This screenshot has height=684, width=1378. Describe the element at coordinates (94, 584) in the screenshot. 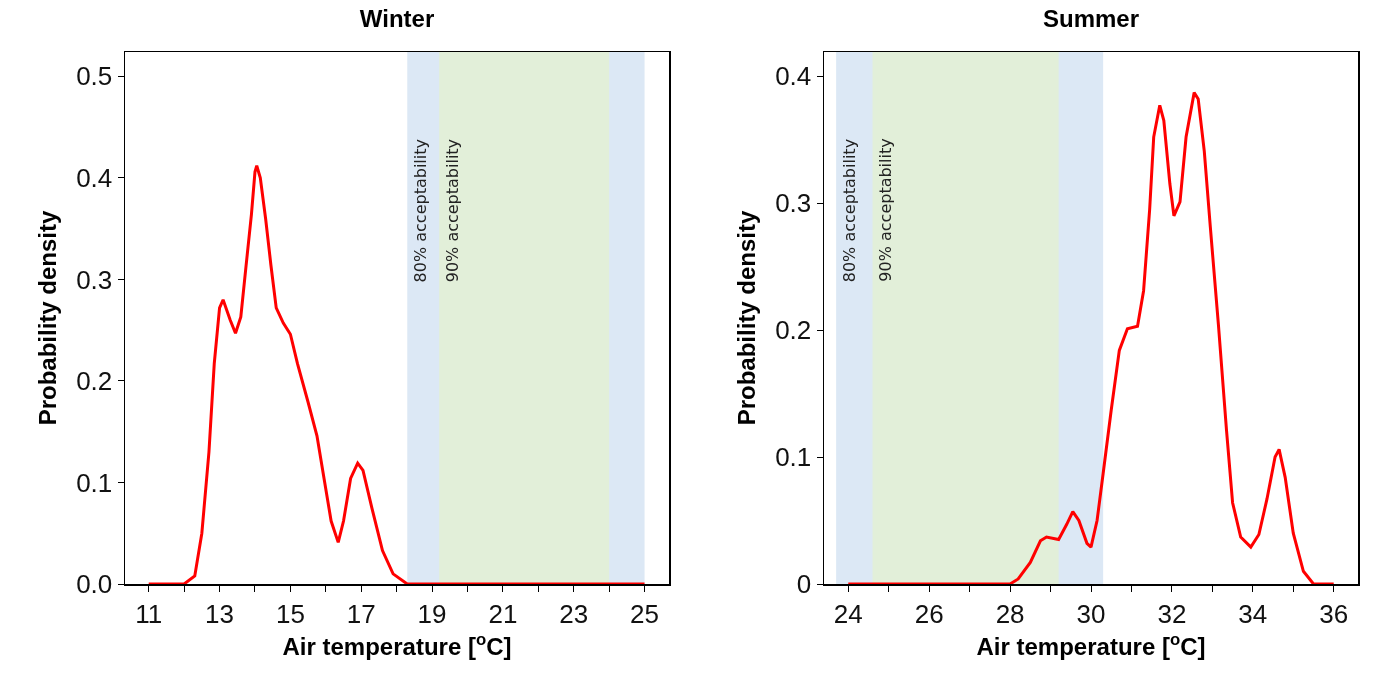

I see `y-tick-label: 0.0` at that location.